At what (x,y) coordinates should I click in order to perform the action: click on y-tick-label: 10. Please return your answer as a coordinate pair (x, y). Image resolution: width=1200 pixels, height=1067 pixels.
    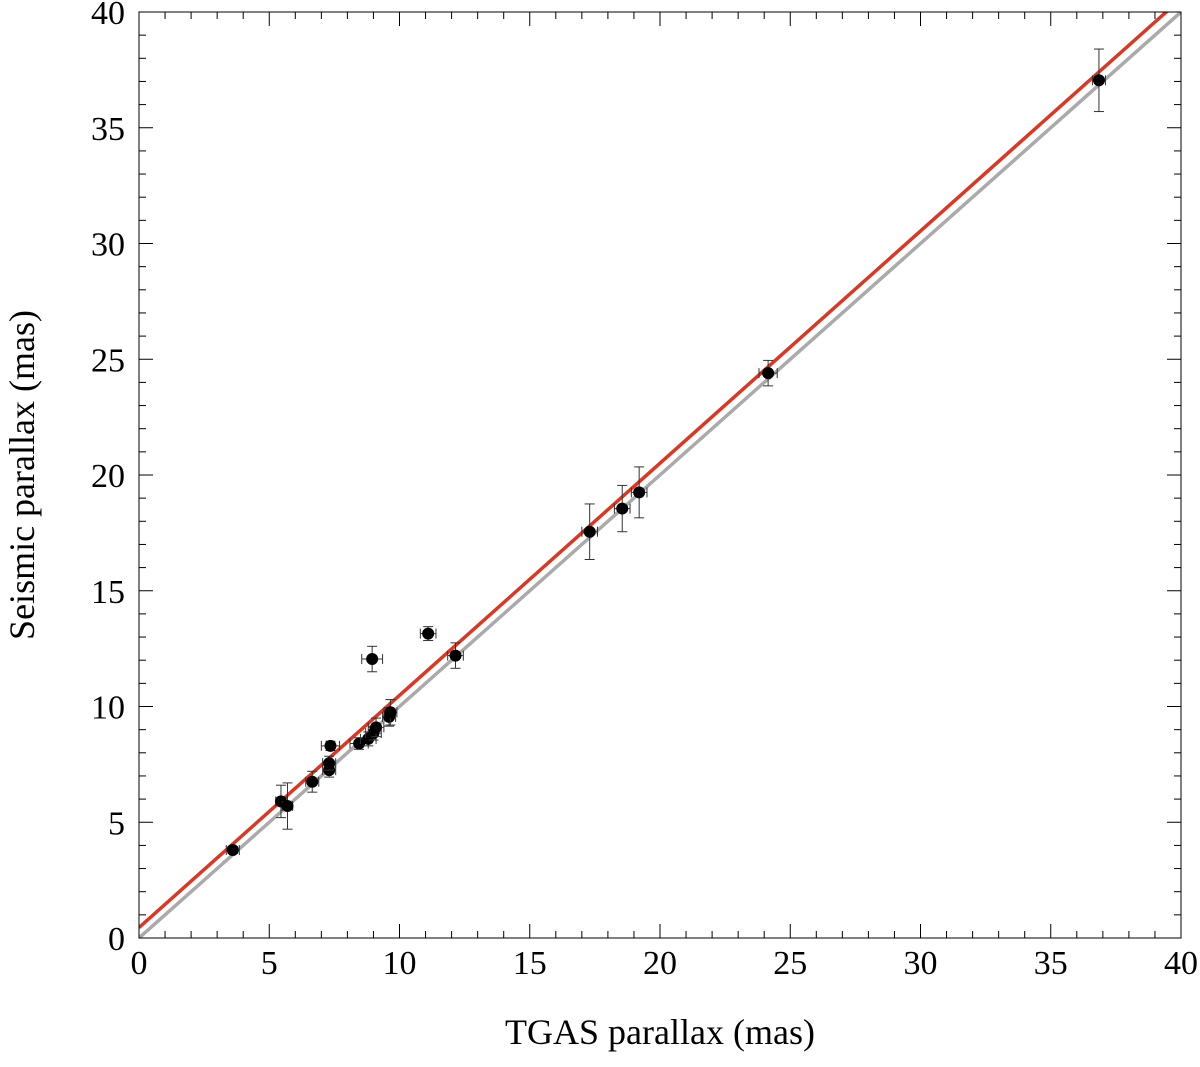
    Looking at the image, I should click on (108, 708).